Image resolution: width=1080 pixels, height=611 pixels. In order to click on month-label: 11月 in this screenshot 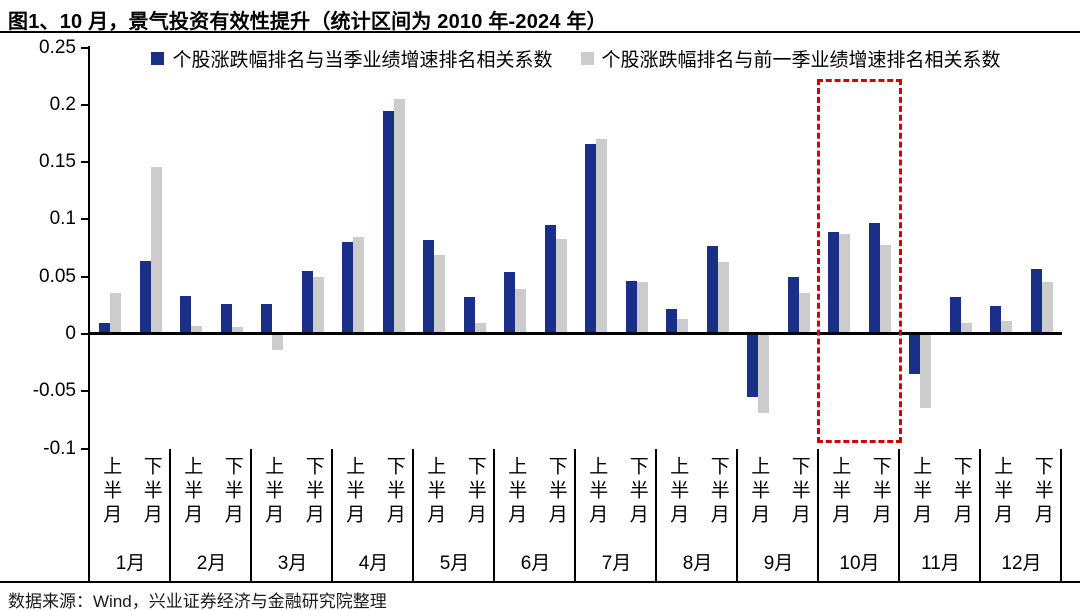, I will do `click(940, 563)`.